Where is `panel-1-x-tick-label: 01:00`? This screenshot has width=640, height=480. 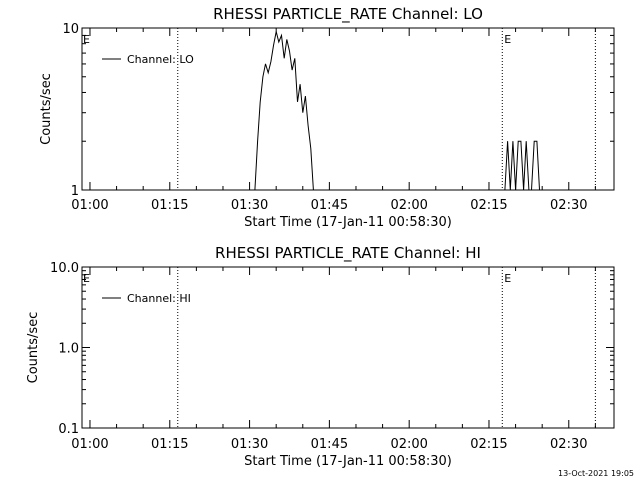 panel-1-x-tick-label: 01:00 is located at coordinates (89, 205).